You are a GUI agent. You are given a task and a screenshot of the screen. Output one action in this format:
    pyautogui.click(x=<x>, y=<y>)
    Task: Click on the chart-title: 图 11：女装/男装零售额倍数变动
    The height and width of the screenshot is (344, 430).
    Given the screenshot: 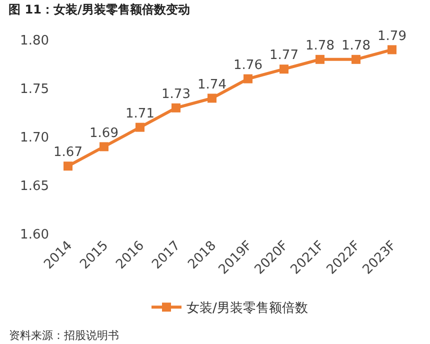 What is the action you would take?
    pyautogui.click(x=99, y=9)
    